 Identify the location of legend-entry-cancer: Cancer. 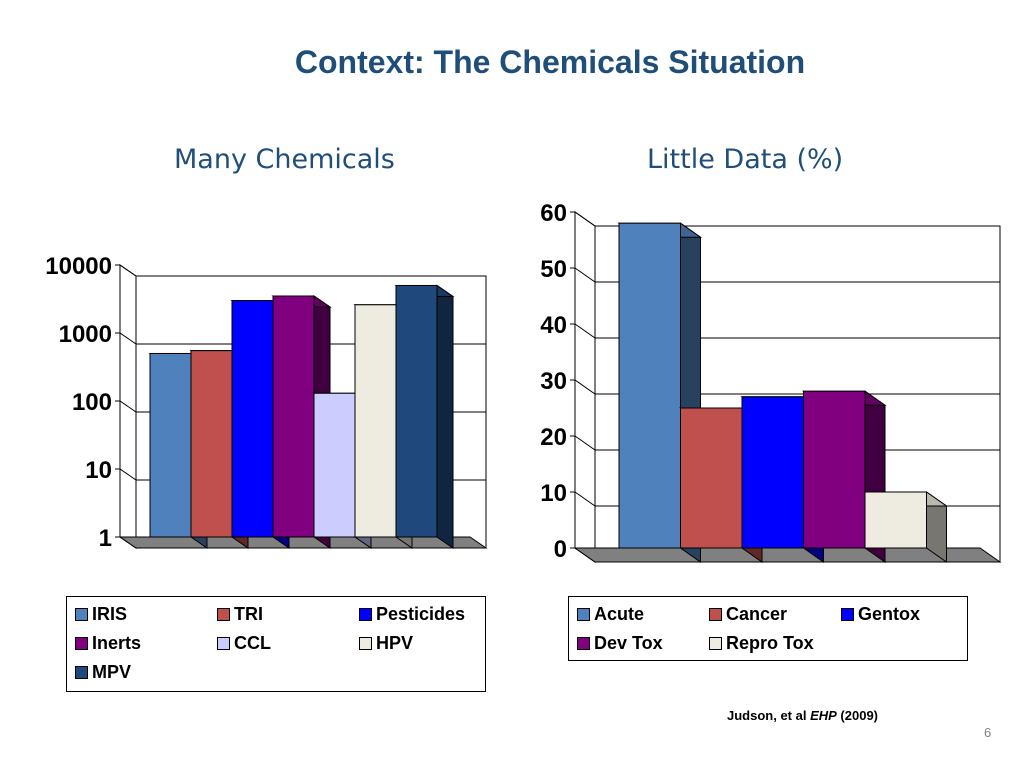
(775, 614).